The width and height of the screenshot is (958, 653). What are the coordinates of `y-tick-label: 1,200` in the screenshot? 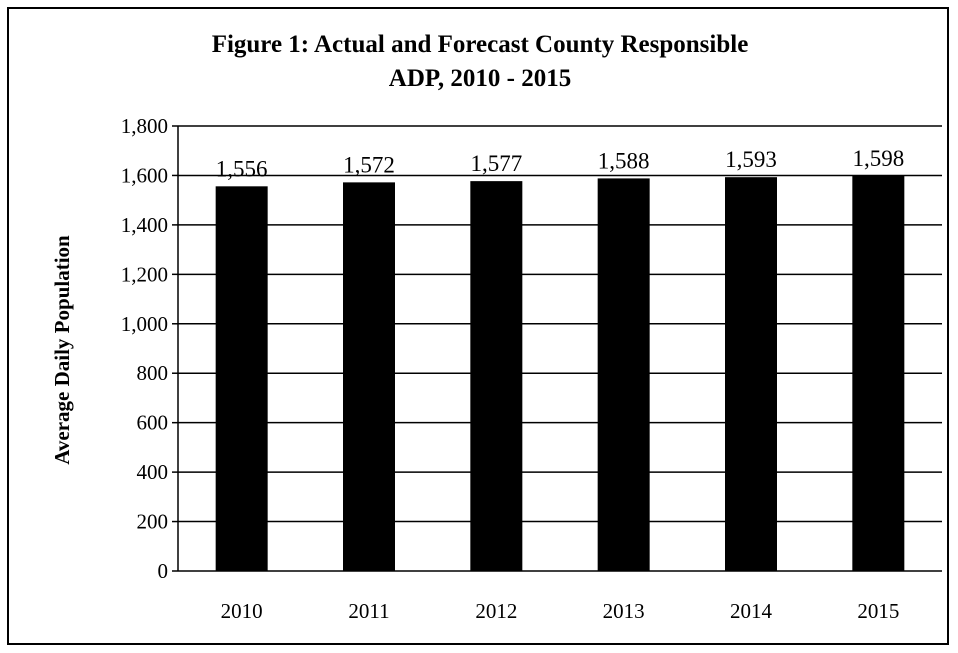 It's located at (144, 274).